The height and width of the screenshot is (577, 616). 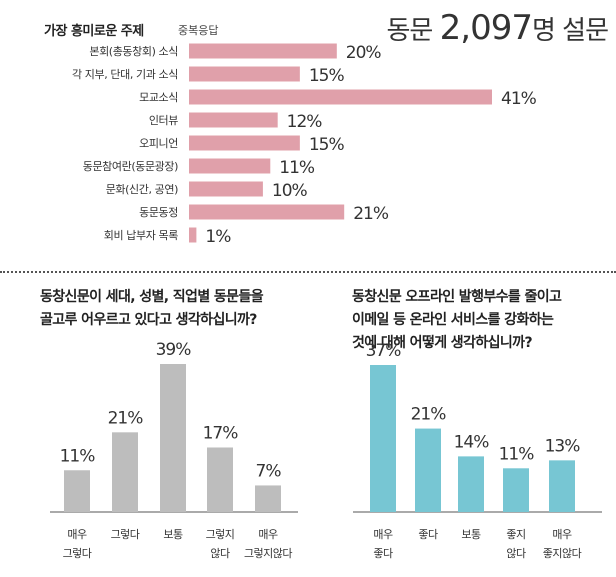 I want to click on category-label: 인터뷰, so click(x=163, y=120).